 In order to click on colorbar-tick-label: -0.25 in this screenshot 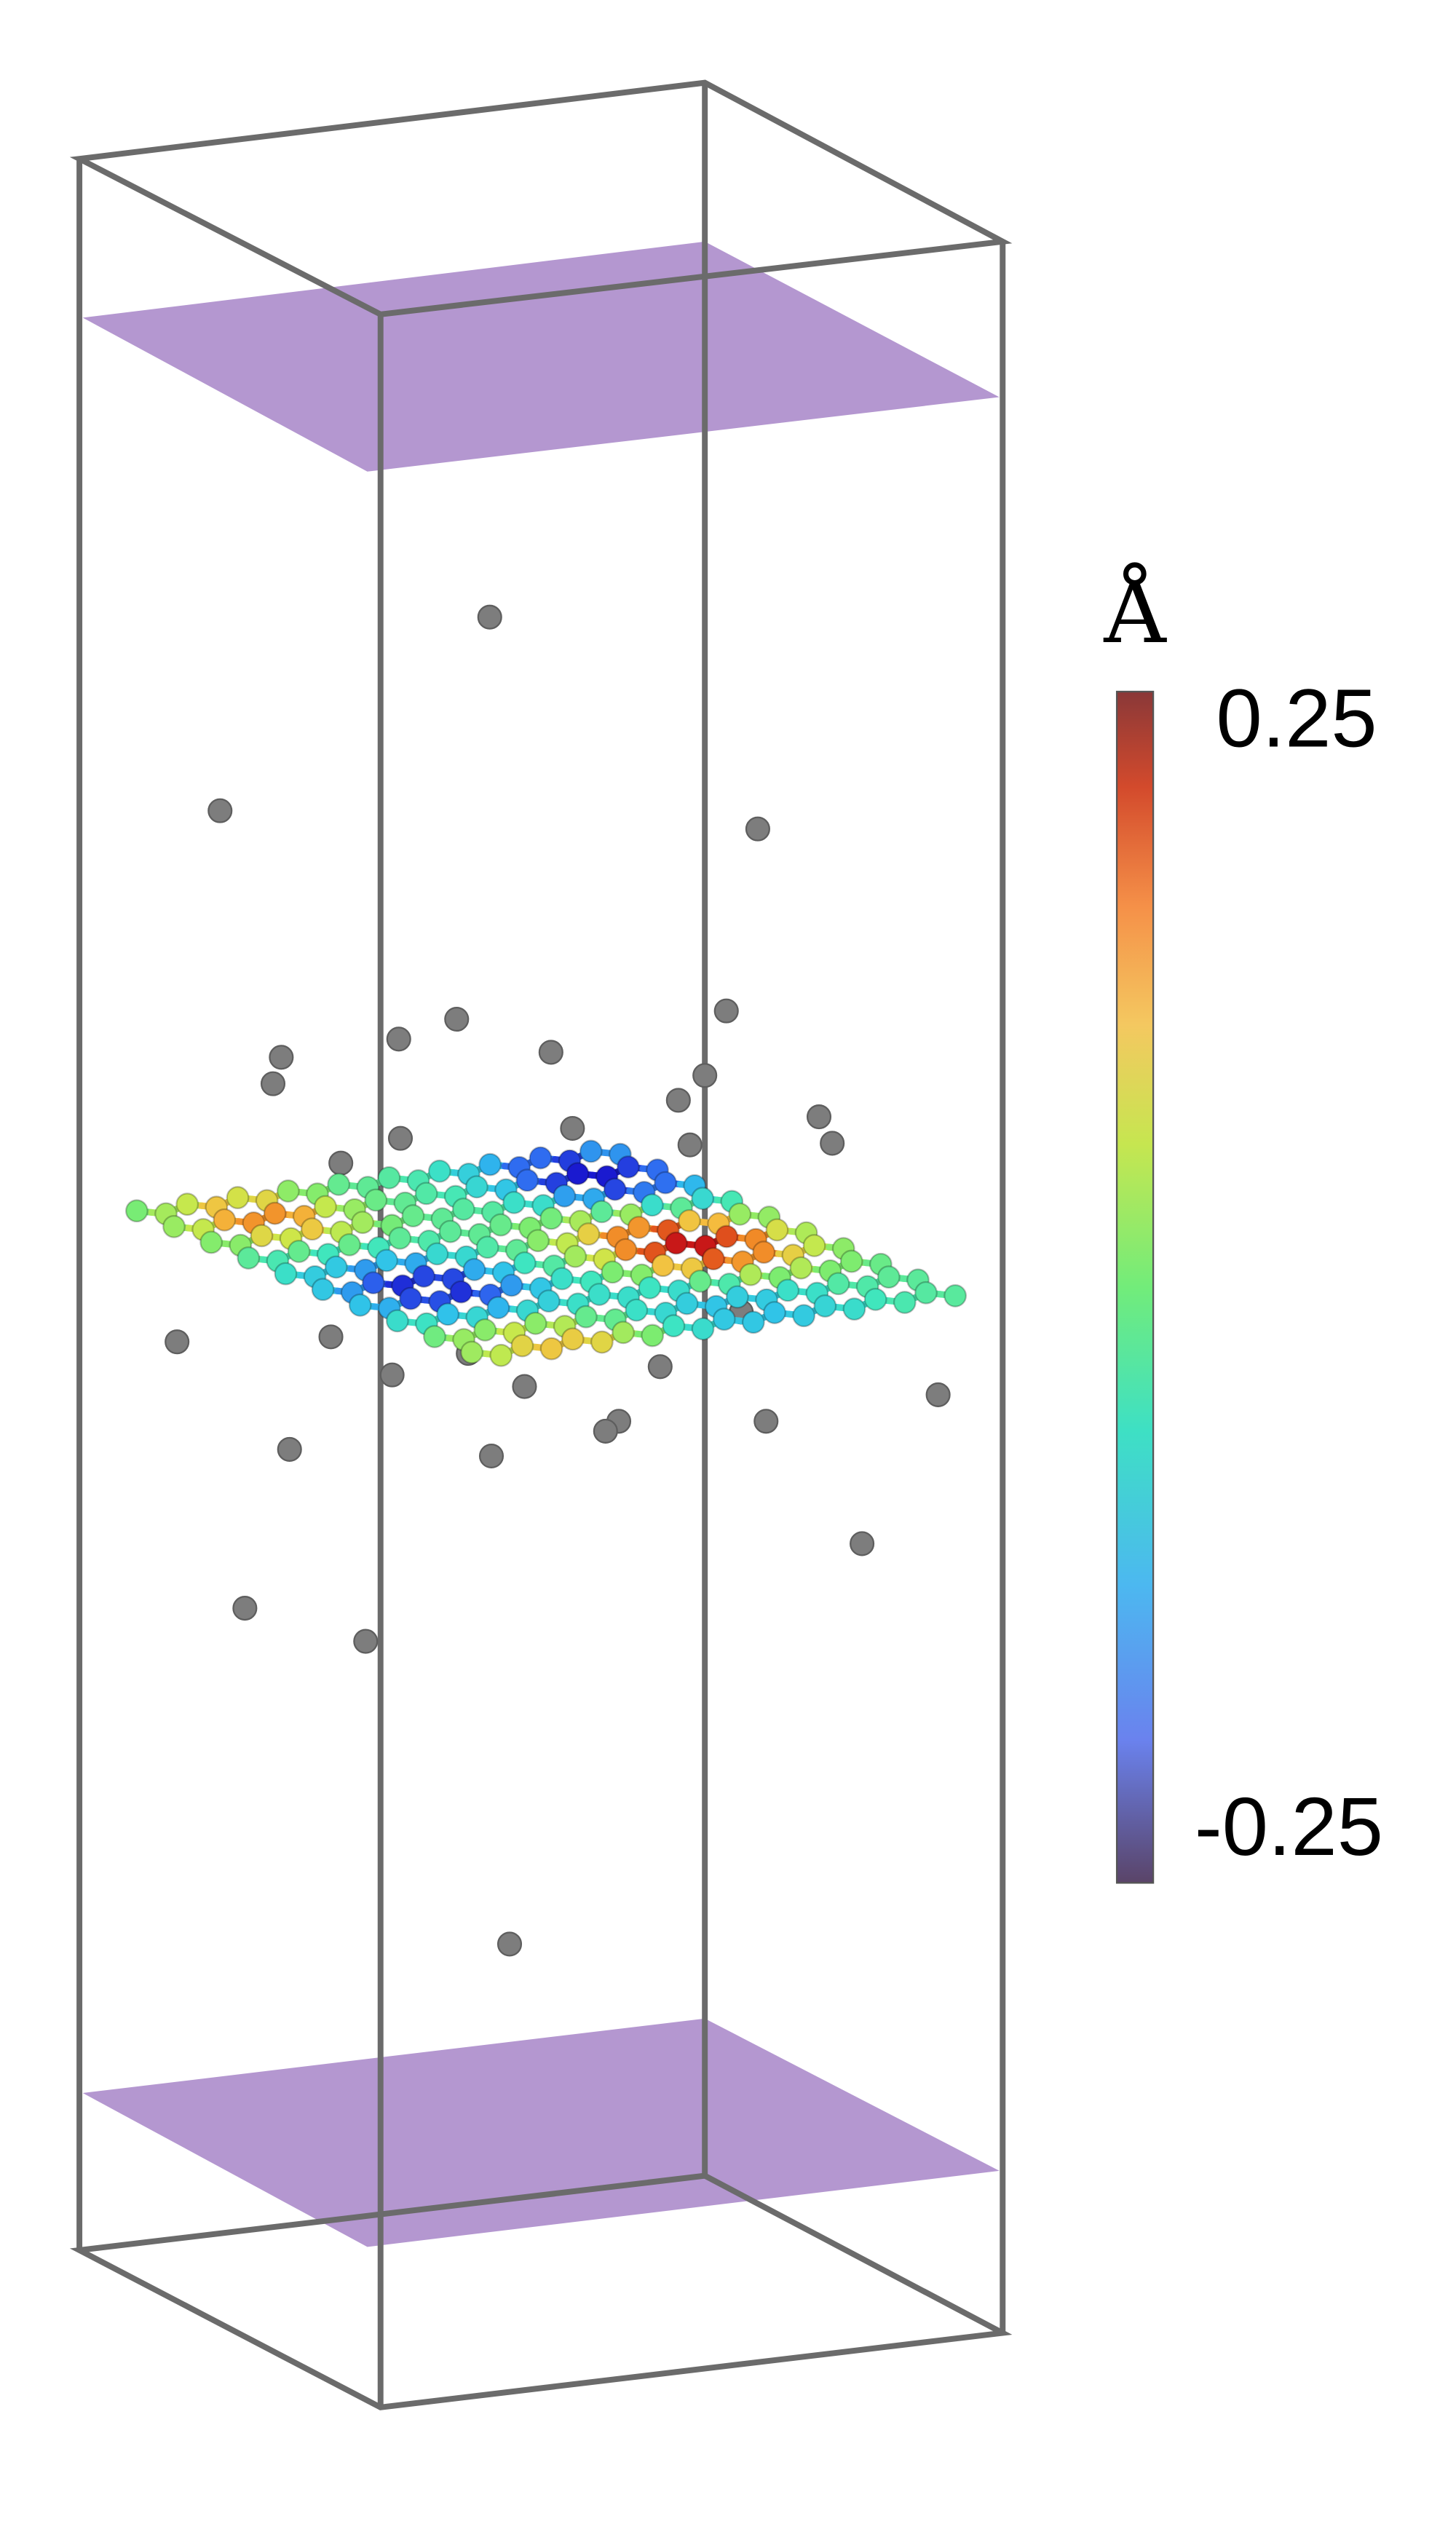, I will do `click(1289, 1827)`.